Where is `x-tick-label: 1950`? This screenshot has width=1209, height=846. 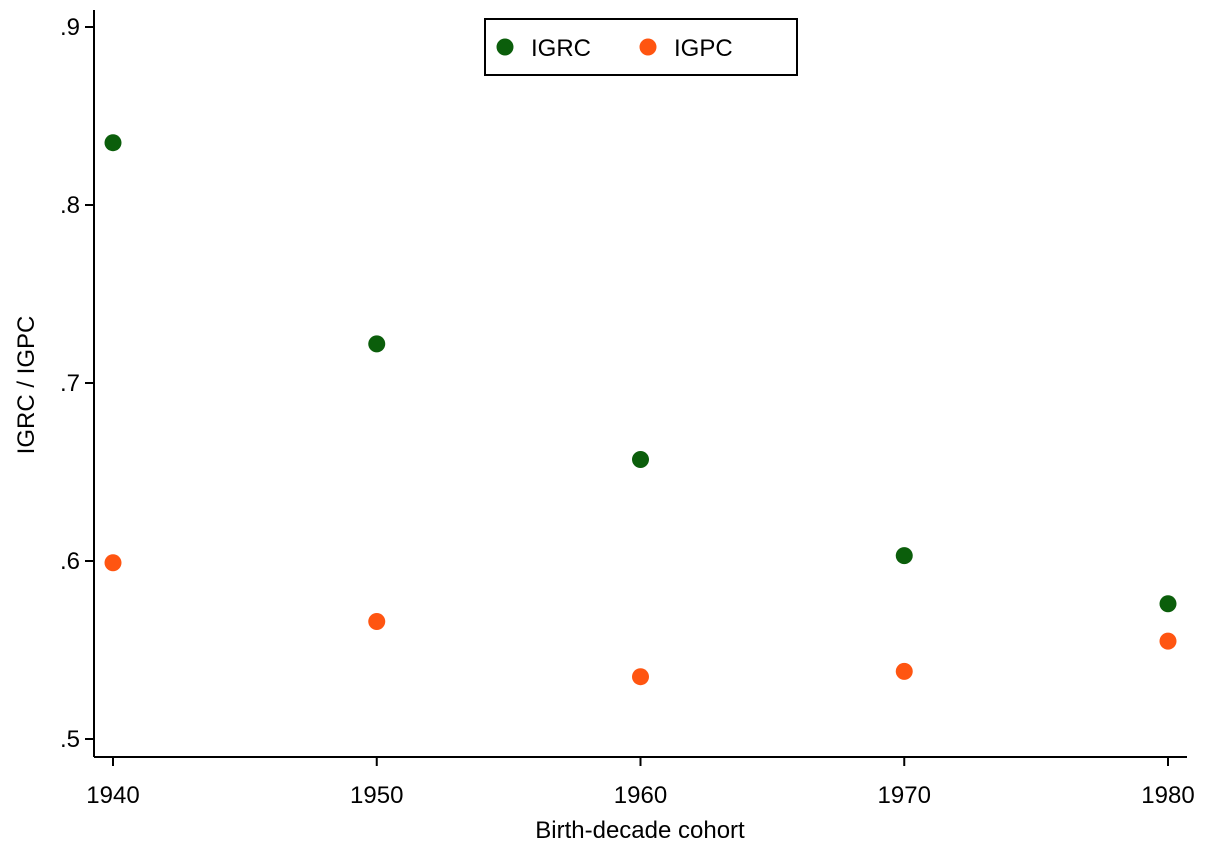
x-tick-label: 1950 is located at coordinates (376, 795).